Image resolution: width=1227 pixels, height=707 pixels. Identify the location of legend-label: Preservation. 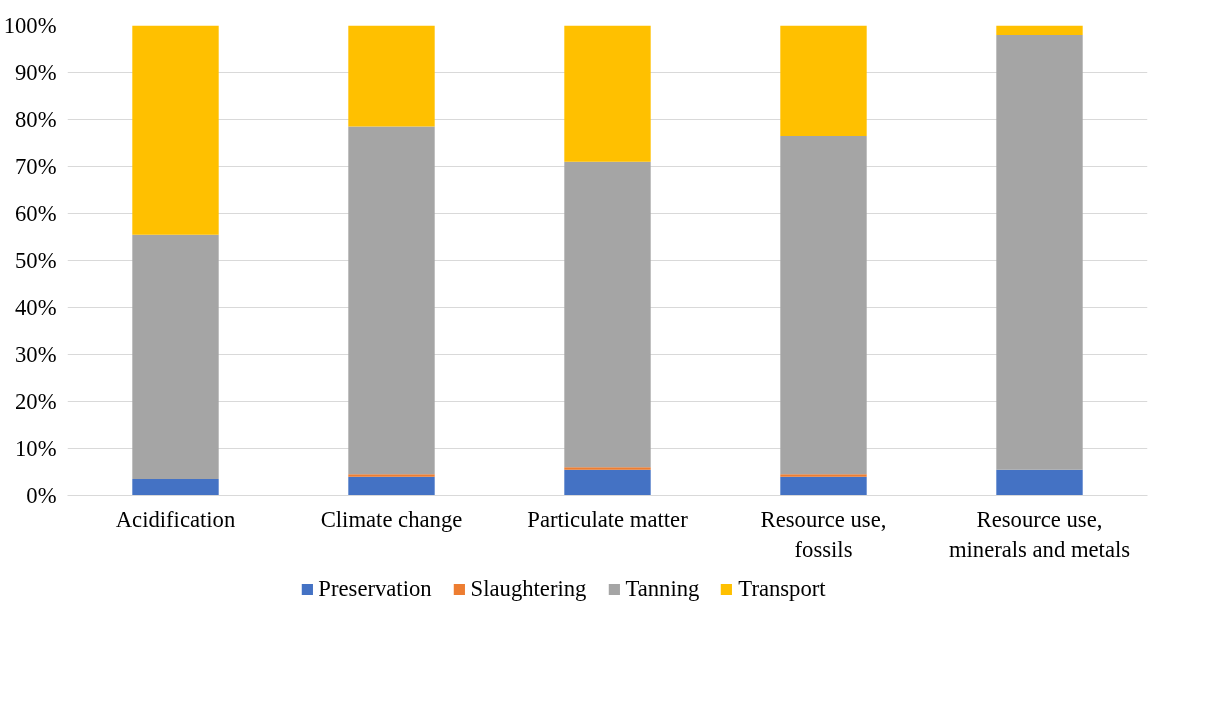
(375, 589).